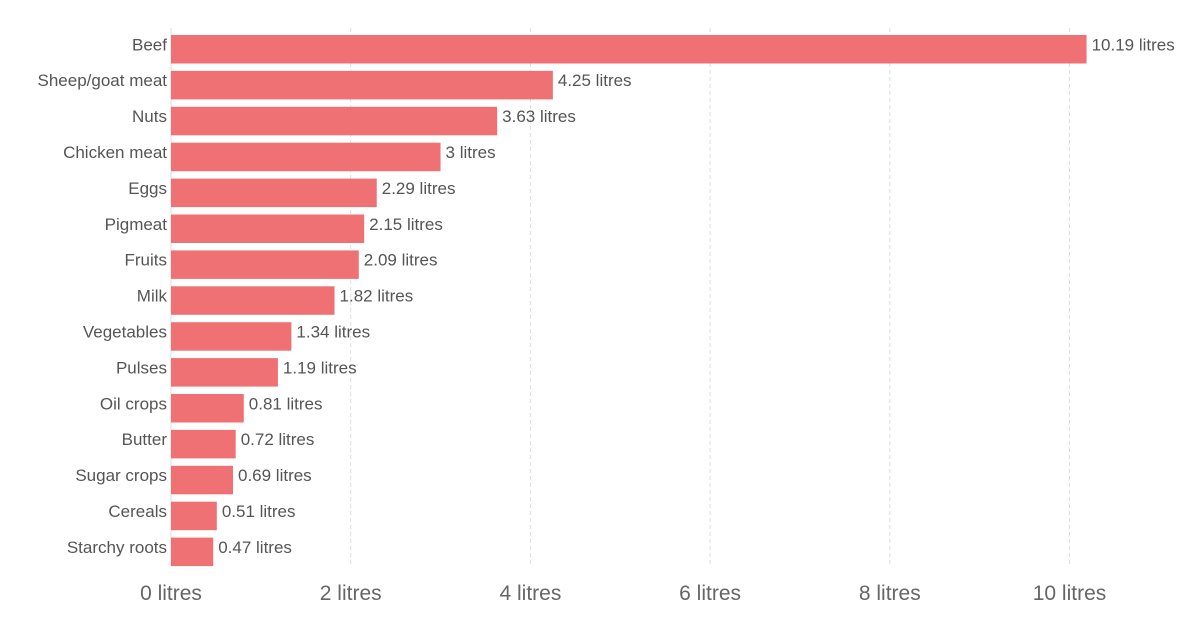 The image size is (1200, 630). I want to click on category-label: Sugar crops, so click(121, 475).